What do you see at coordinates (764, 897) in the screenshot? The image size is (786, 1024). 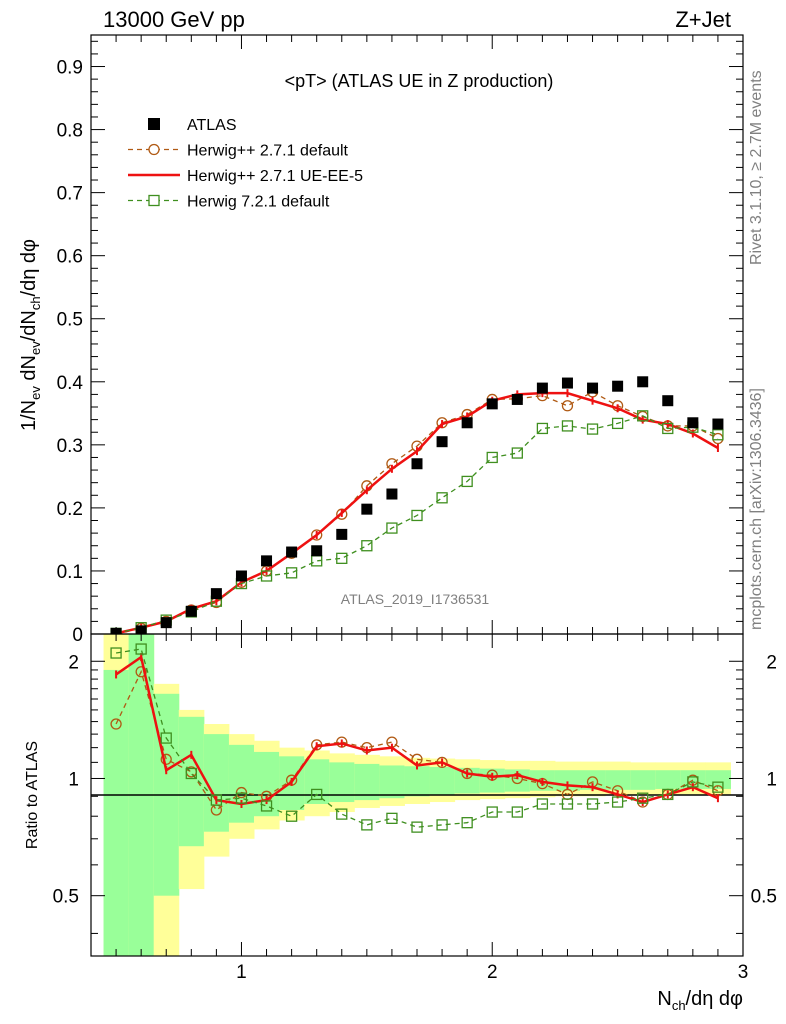 I see `ratio-tick-label-right: 0.5` at bounding box center [764, 897].